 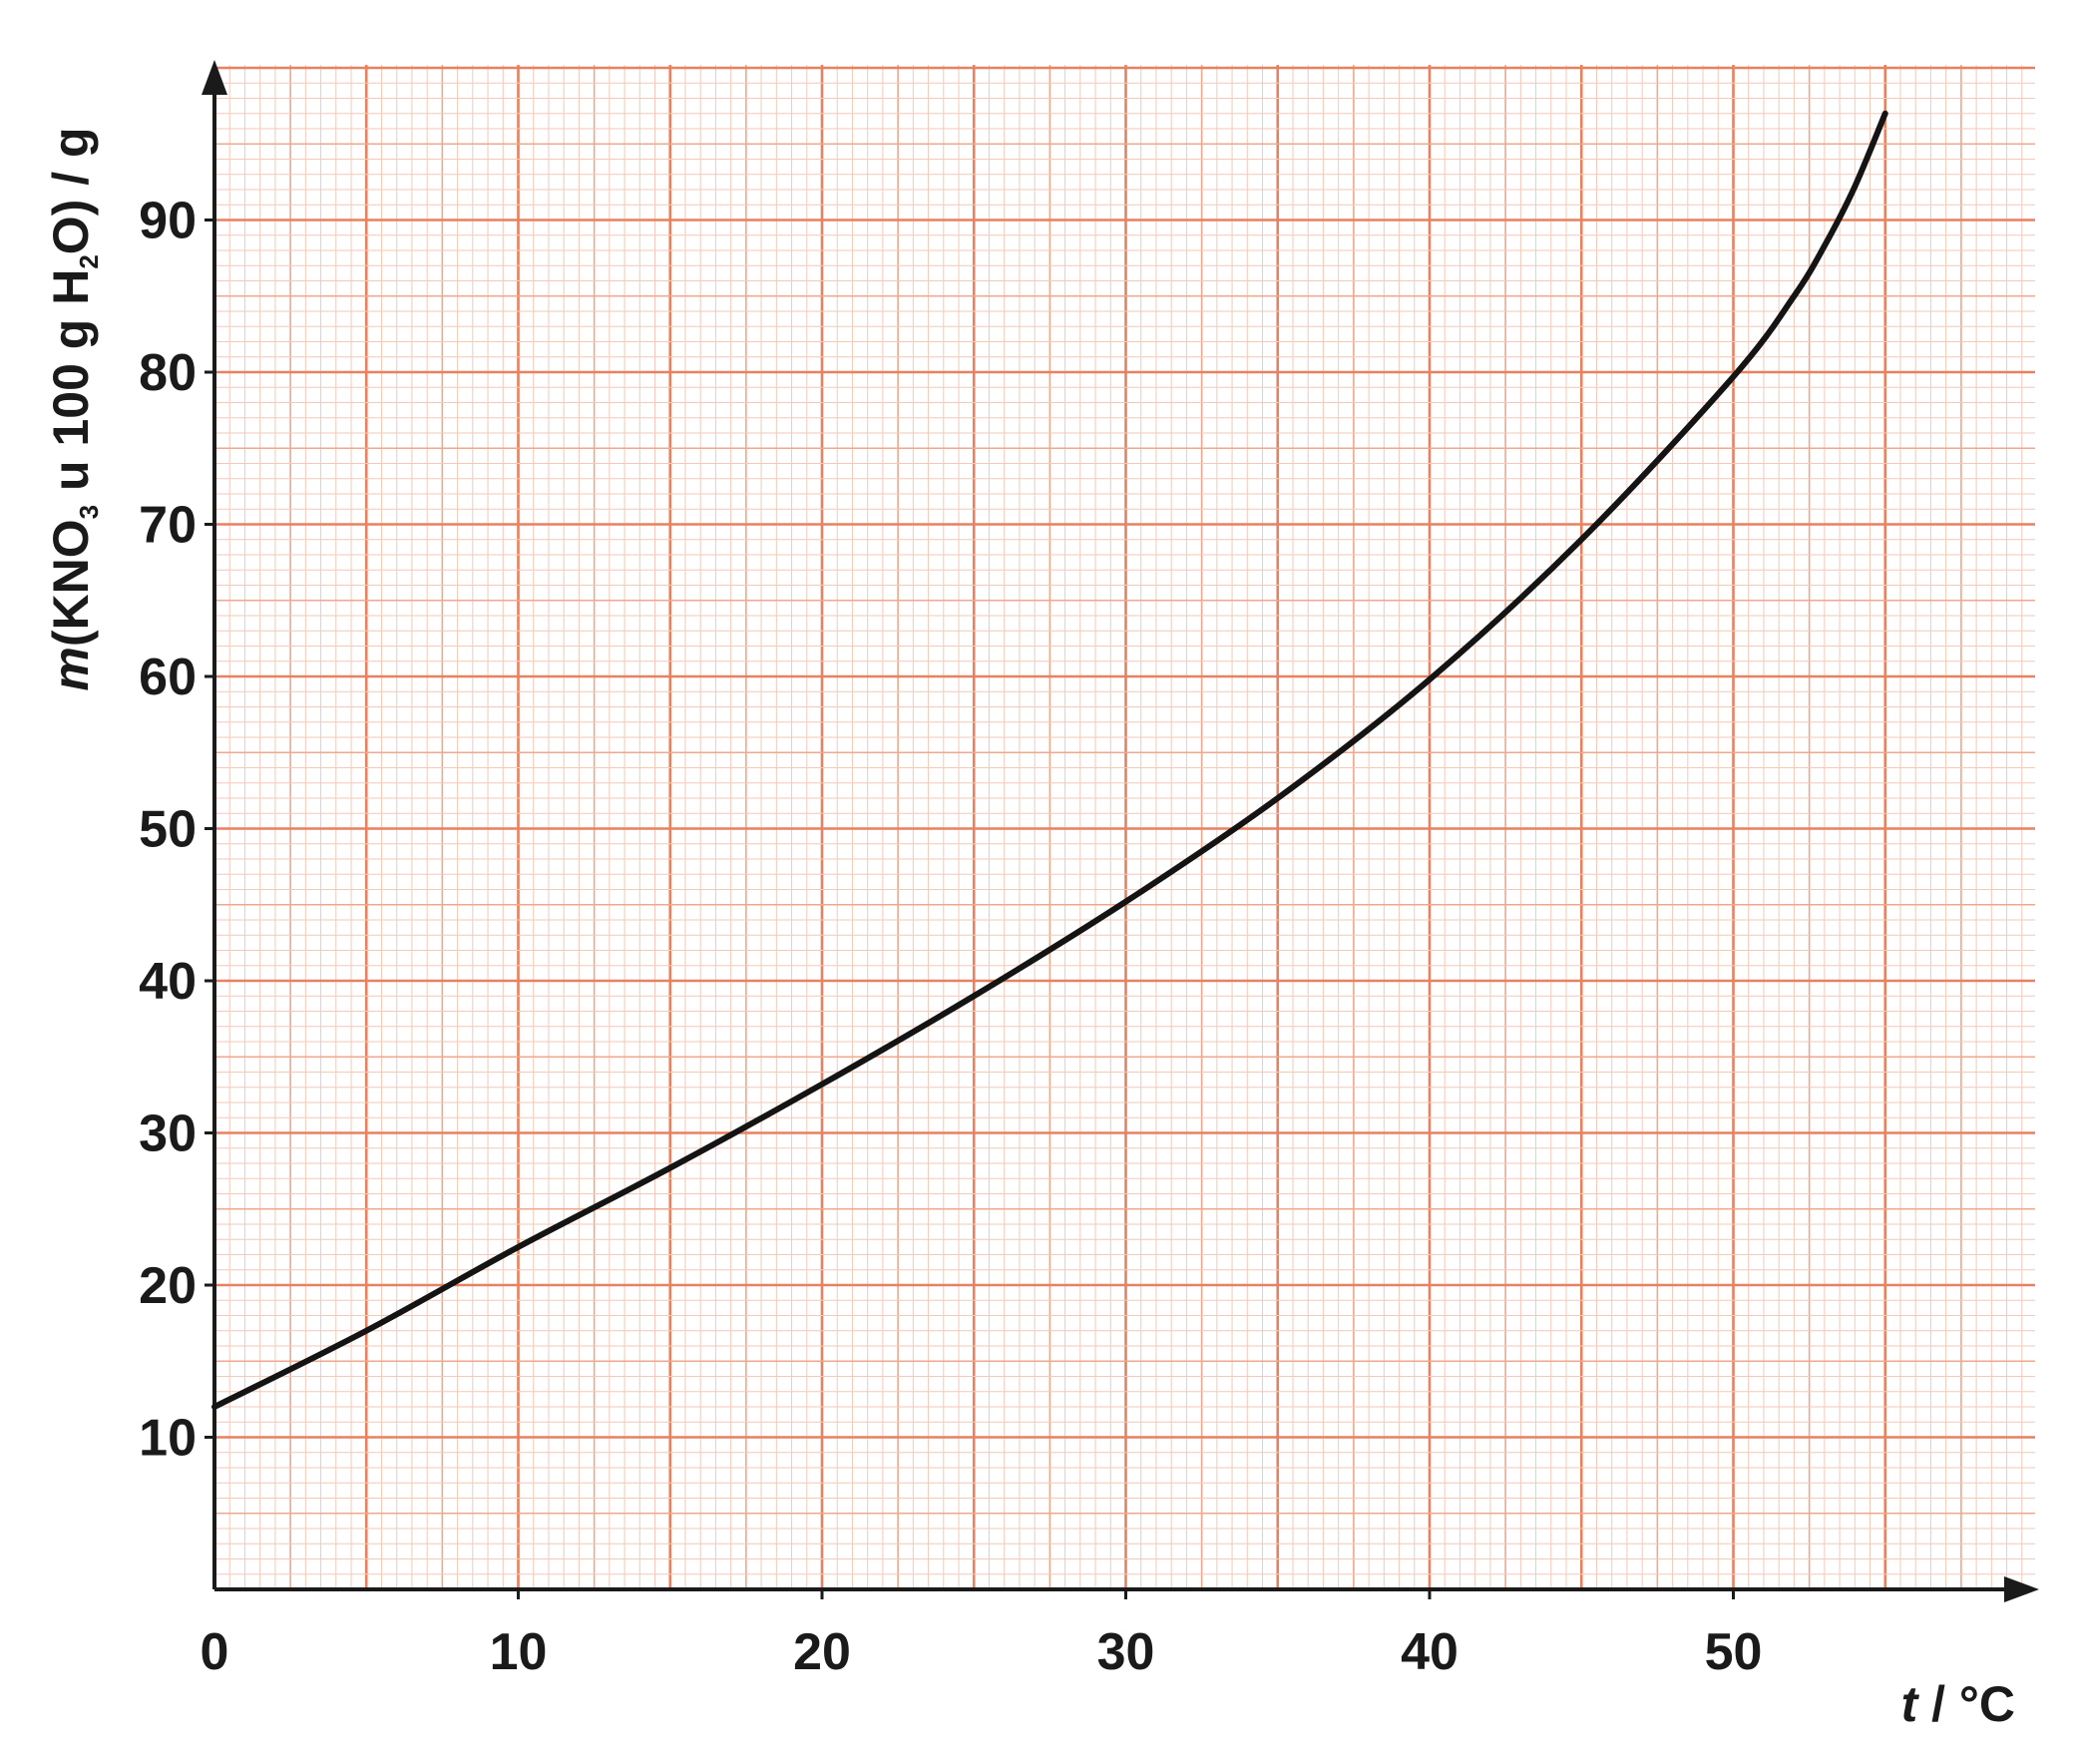 What do you see at coordinates (2021, 1589) in the screenshot?
I see `x-axis-arrow` at bounding box center [2021, 1589].